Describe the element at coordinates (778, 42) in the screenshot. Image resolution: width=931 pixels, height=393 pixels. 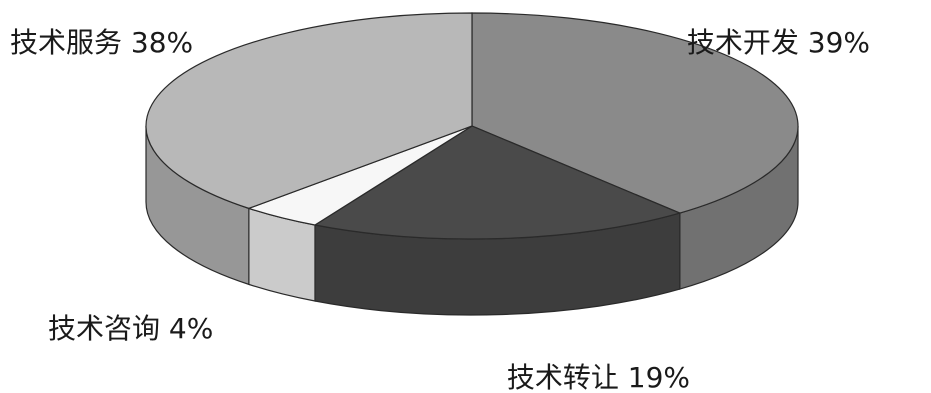
I see `slice-label-tech-development: 技术开发 39%` at that location.